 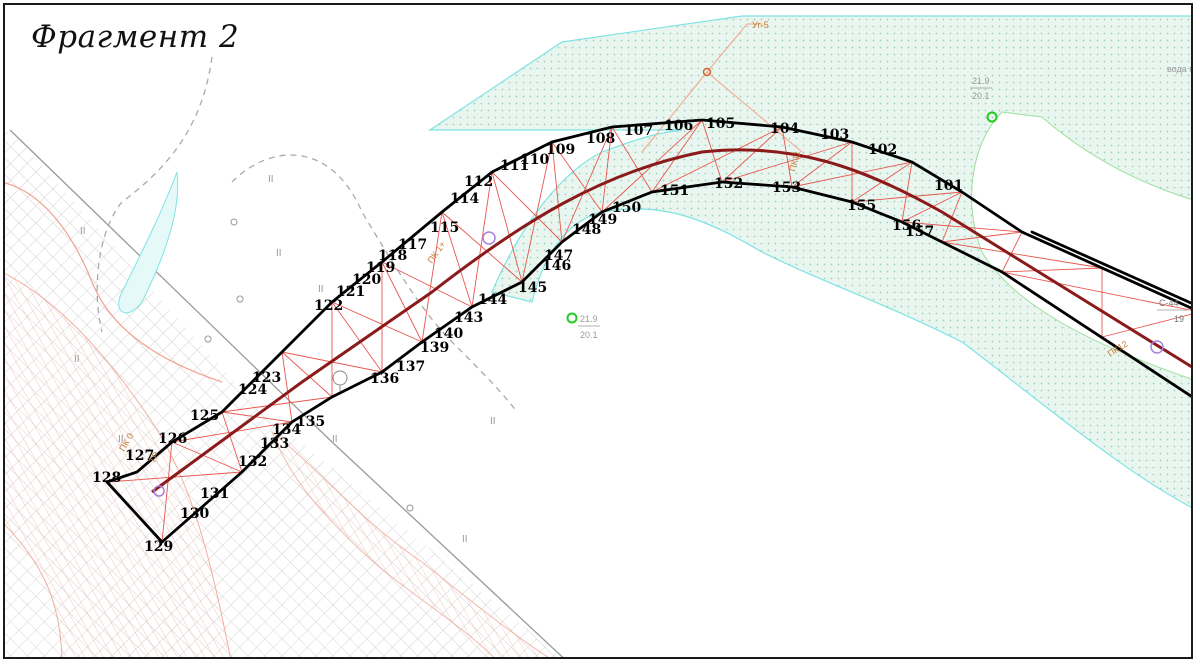 What do you see at coordinates (350, 292) in the screenshot?
I see `point-label-121: 121` at bounding box center [350, 292].